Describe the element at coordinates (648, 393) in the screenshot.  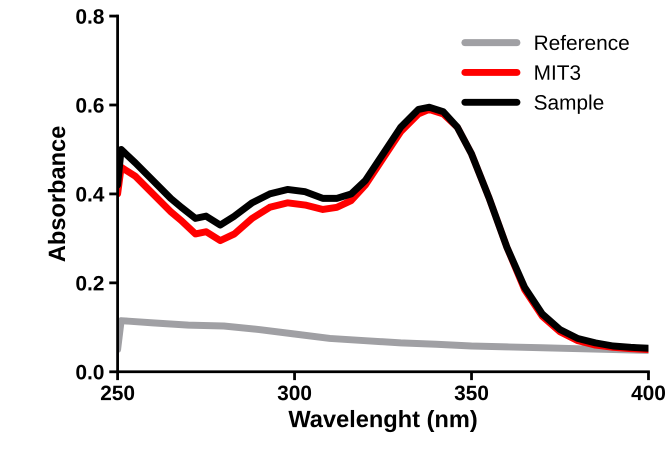
I see `x-tick-label: 400` at that location.